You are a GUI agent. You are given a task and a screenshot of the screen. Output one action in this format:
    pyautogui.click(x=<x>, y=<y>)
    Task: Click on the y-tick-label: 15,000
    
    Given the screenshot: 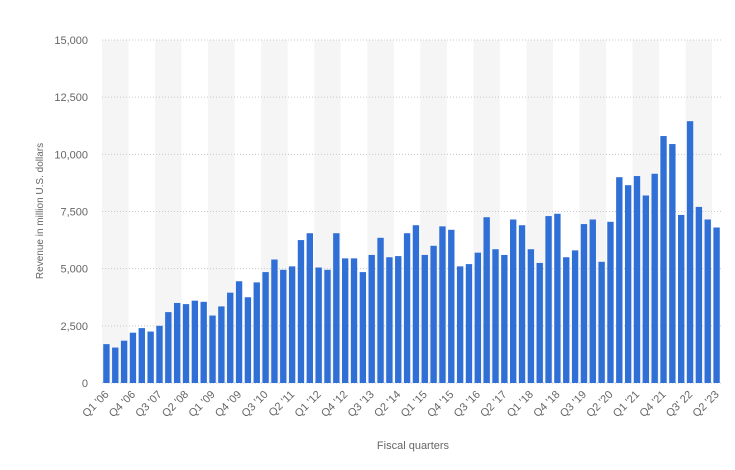 What is the action you would take?
    pyautogui.click(x=71, y=41)
    